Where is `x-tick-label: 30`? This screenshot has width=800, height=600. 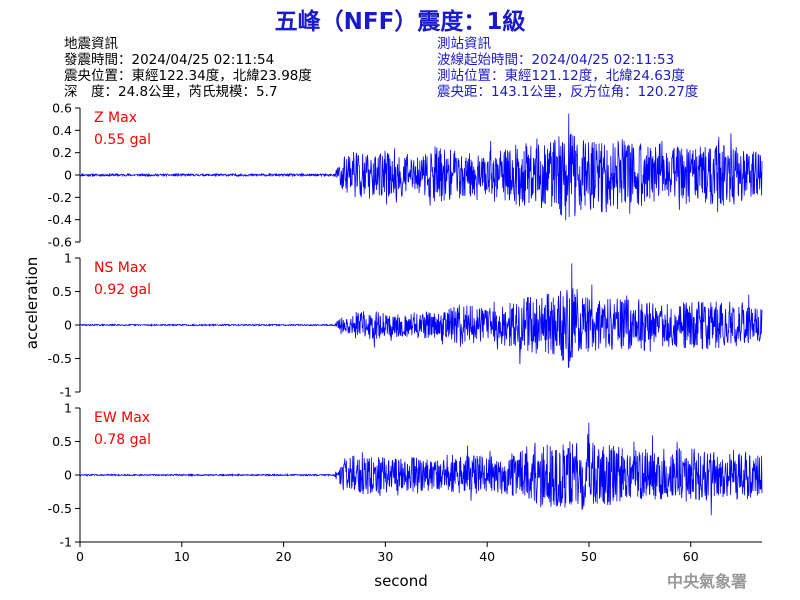 x-tick-label: 30 is located at coordinates (385, 556).